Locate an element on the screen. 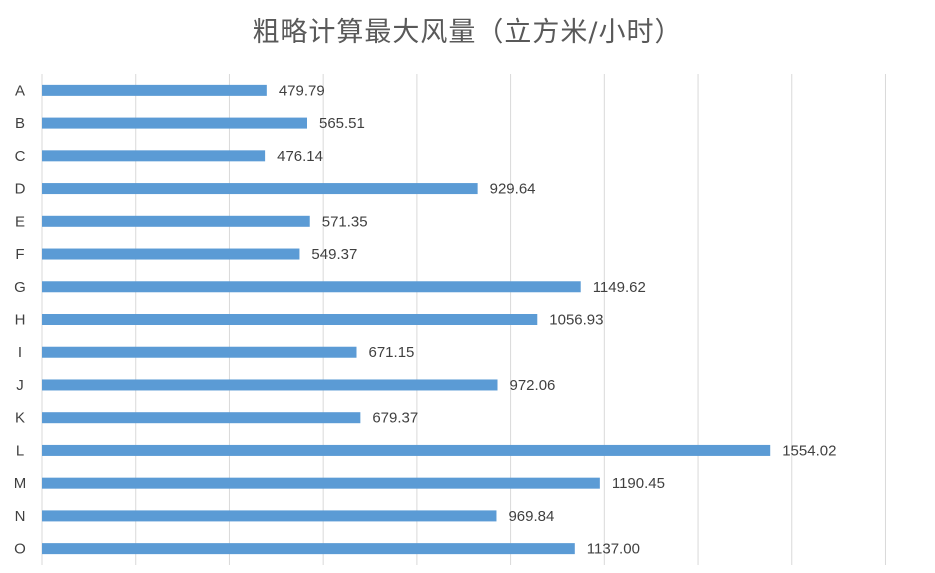 This screenshot has height=573, width=935. category-label: C is located at coordinates (20, 156).